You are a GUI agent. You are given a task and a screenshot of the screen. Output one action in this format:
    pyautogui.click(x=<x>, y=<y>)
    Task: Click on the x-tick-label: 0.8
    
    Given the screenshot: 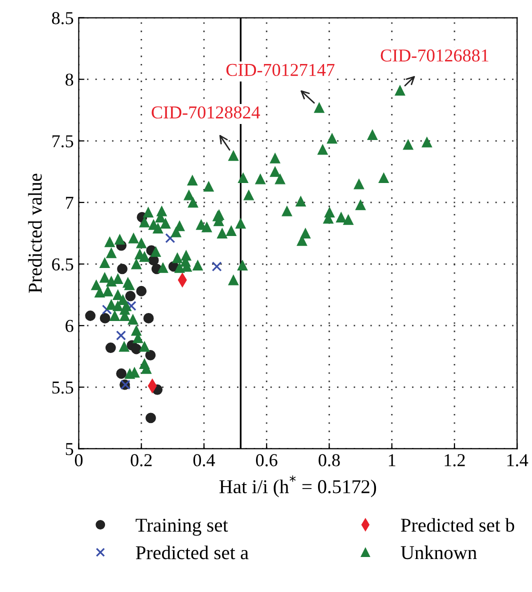 What is the action you would take?
    pyautogui.click(x=329, y=460)
    